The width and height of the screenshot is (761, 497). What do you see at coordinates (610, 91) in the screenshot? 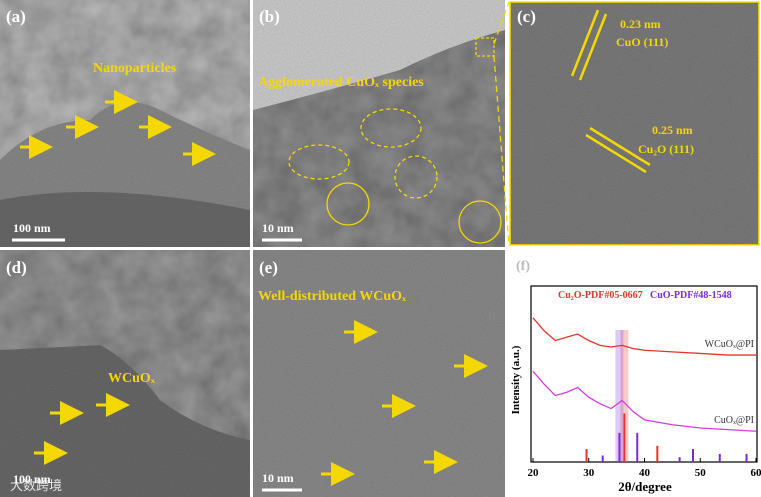
I see `lattice-lines` at bounding box center [610, 91].